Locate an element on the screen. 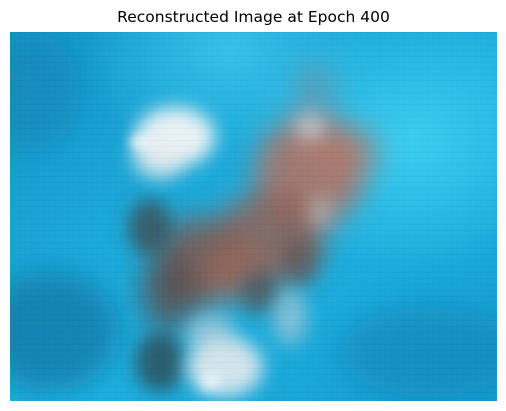  plot-title: Reconstructed Image at Epoch 400 is located at coordinates (253, 17).